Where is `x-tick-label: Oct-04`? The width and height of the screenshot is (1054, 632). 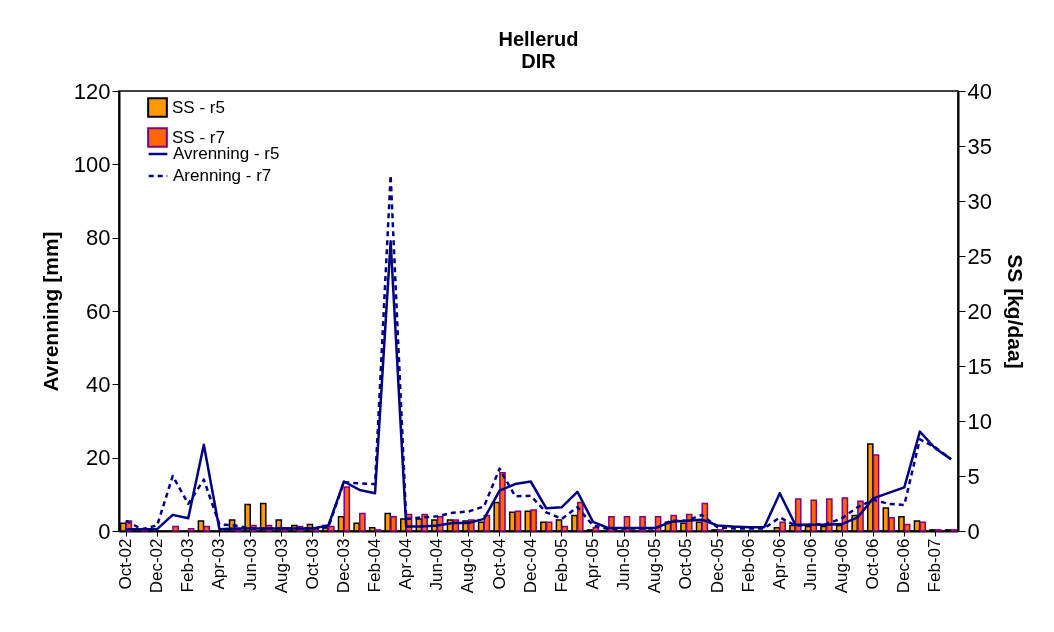 x-tick-label: Oct-04 is located at coordinates (499, 564).